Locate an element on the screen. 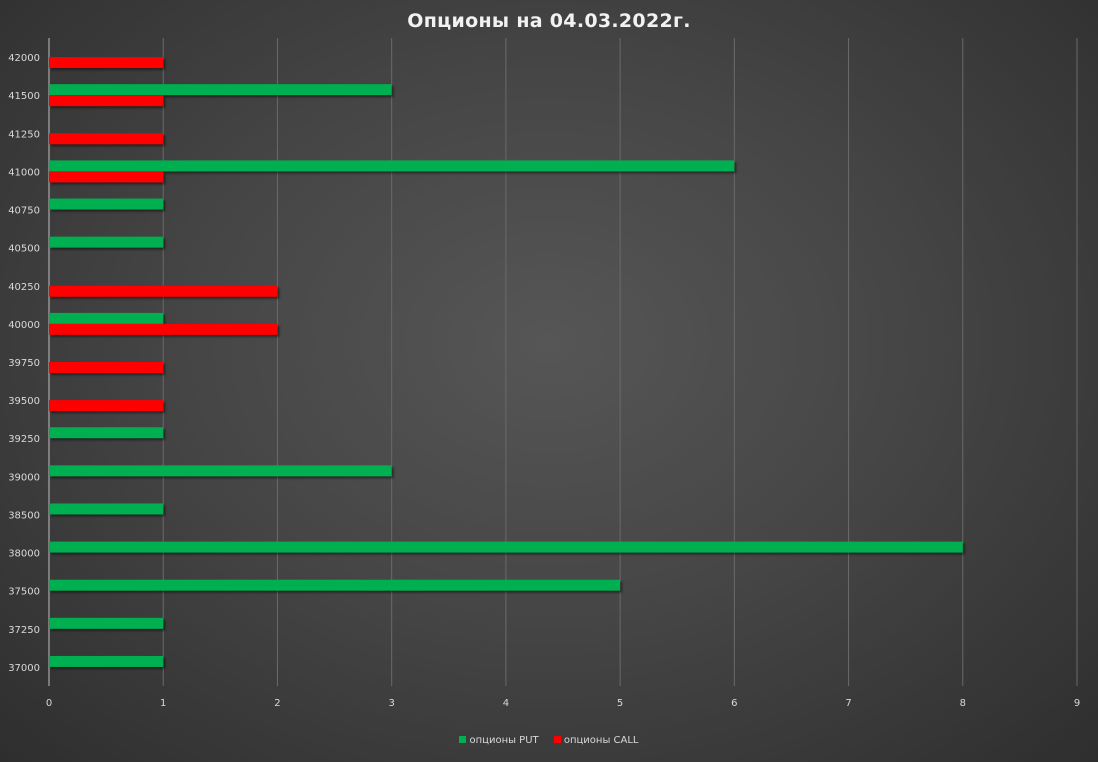  y-tick-label: 41250 is located at coordinates (24, 134).